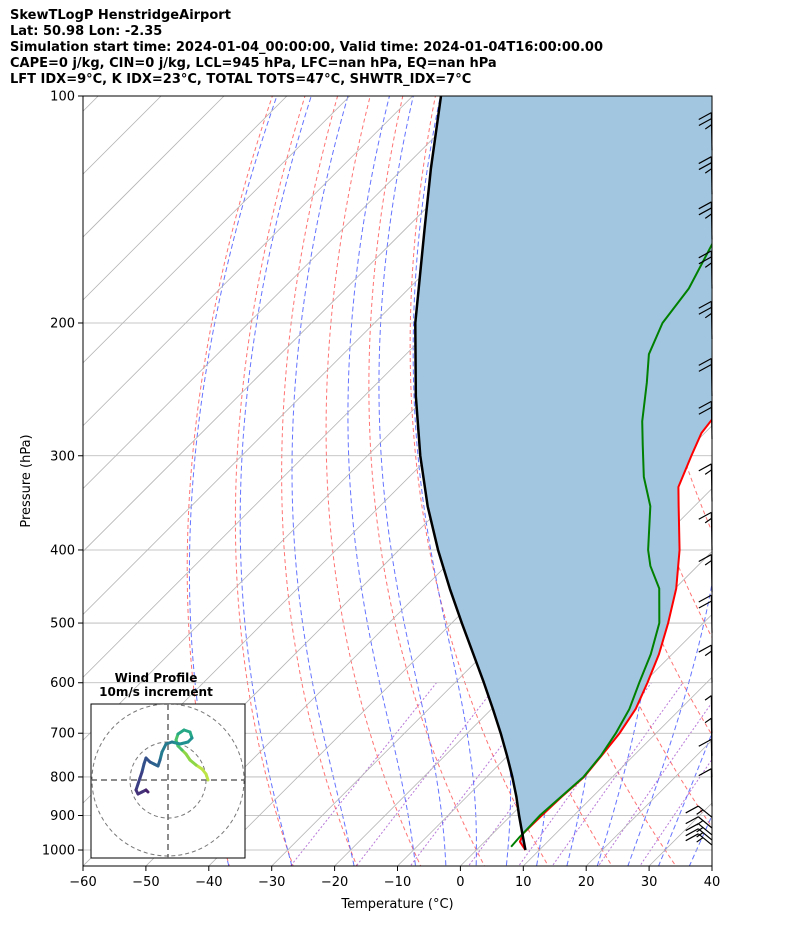 This screenshot has width=794, height=937. Describe the element at coordinates (62, 97) in the screenshot. I see `y-tick-label: 100` at that location.